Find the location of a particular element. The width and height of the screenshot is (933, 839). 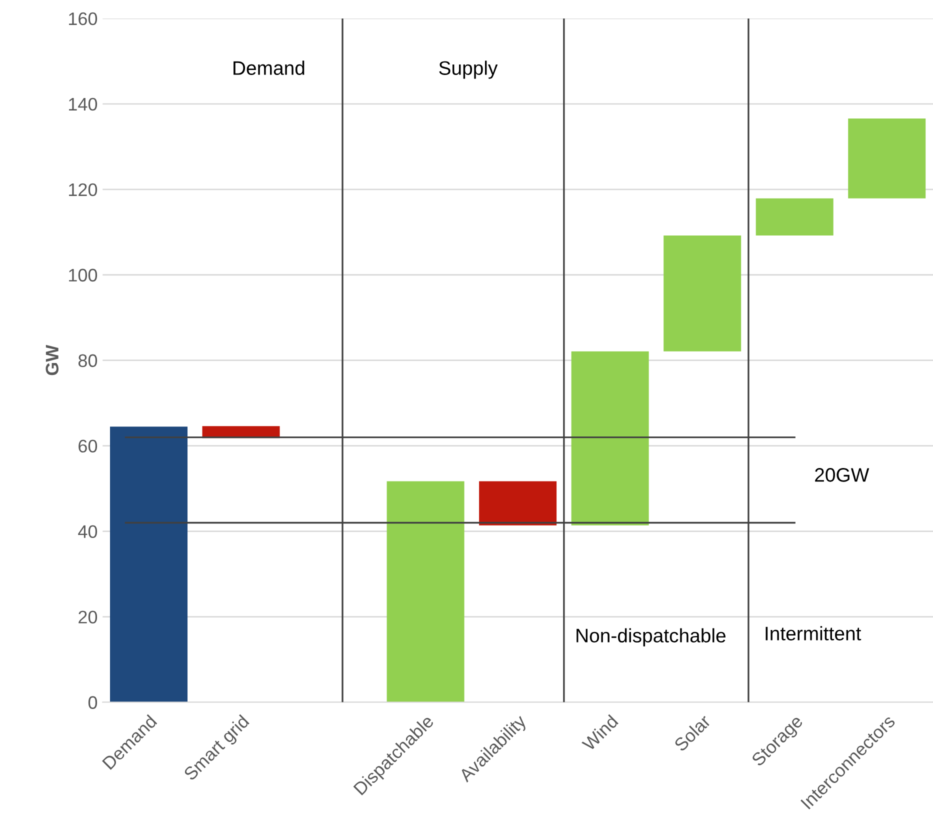

y-tick-label: 60 is located at coordinates (88, 446).